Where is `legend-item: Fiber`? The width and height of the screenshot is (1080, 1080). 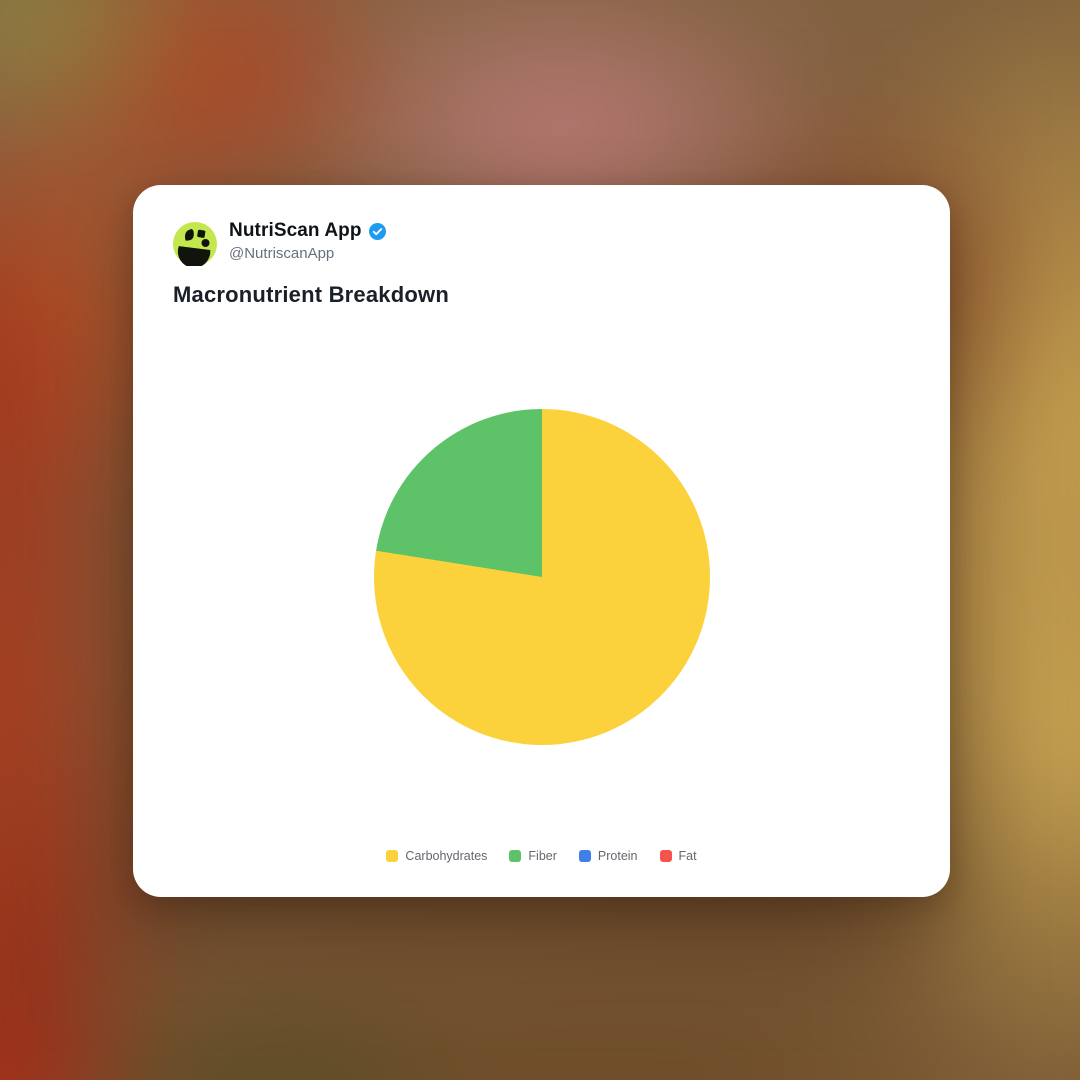 legend-item: Fiber is located at coordinates (533, 856).